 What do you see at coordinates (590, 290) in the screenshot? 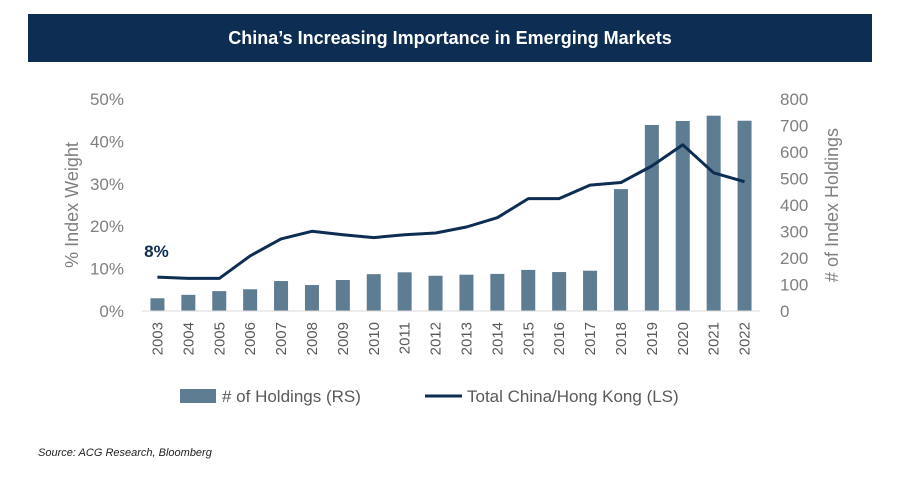
I see `bar-2017` at bounding box center [590, 290].